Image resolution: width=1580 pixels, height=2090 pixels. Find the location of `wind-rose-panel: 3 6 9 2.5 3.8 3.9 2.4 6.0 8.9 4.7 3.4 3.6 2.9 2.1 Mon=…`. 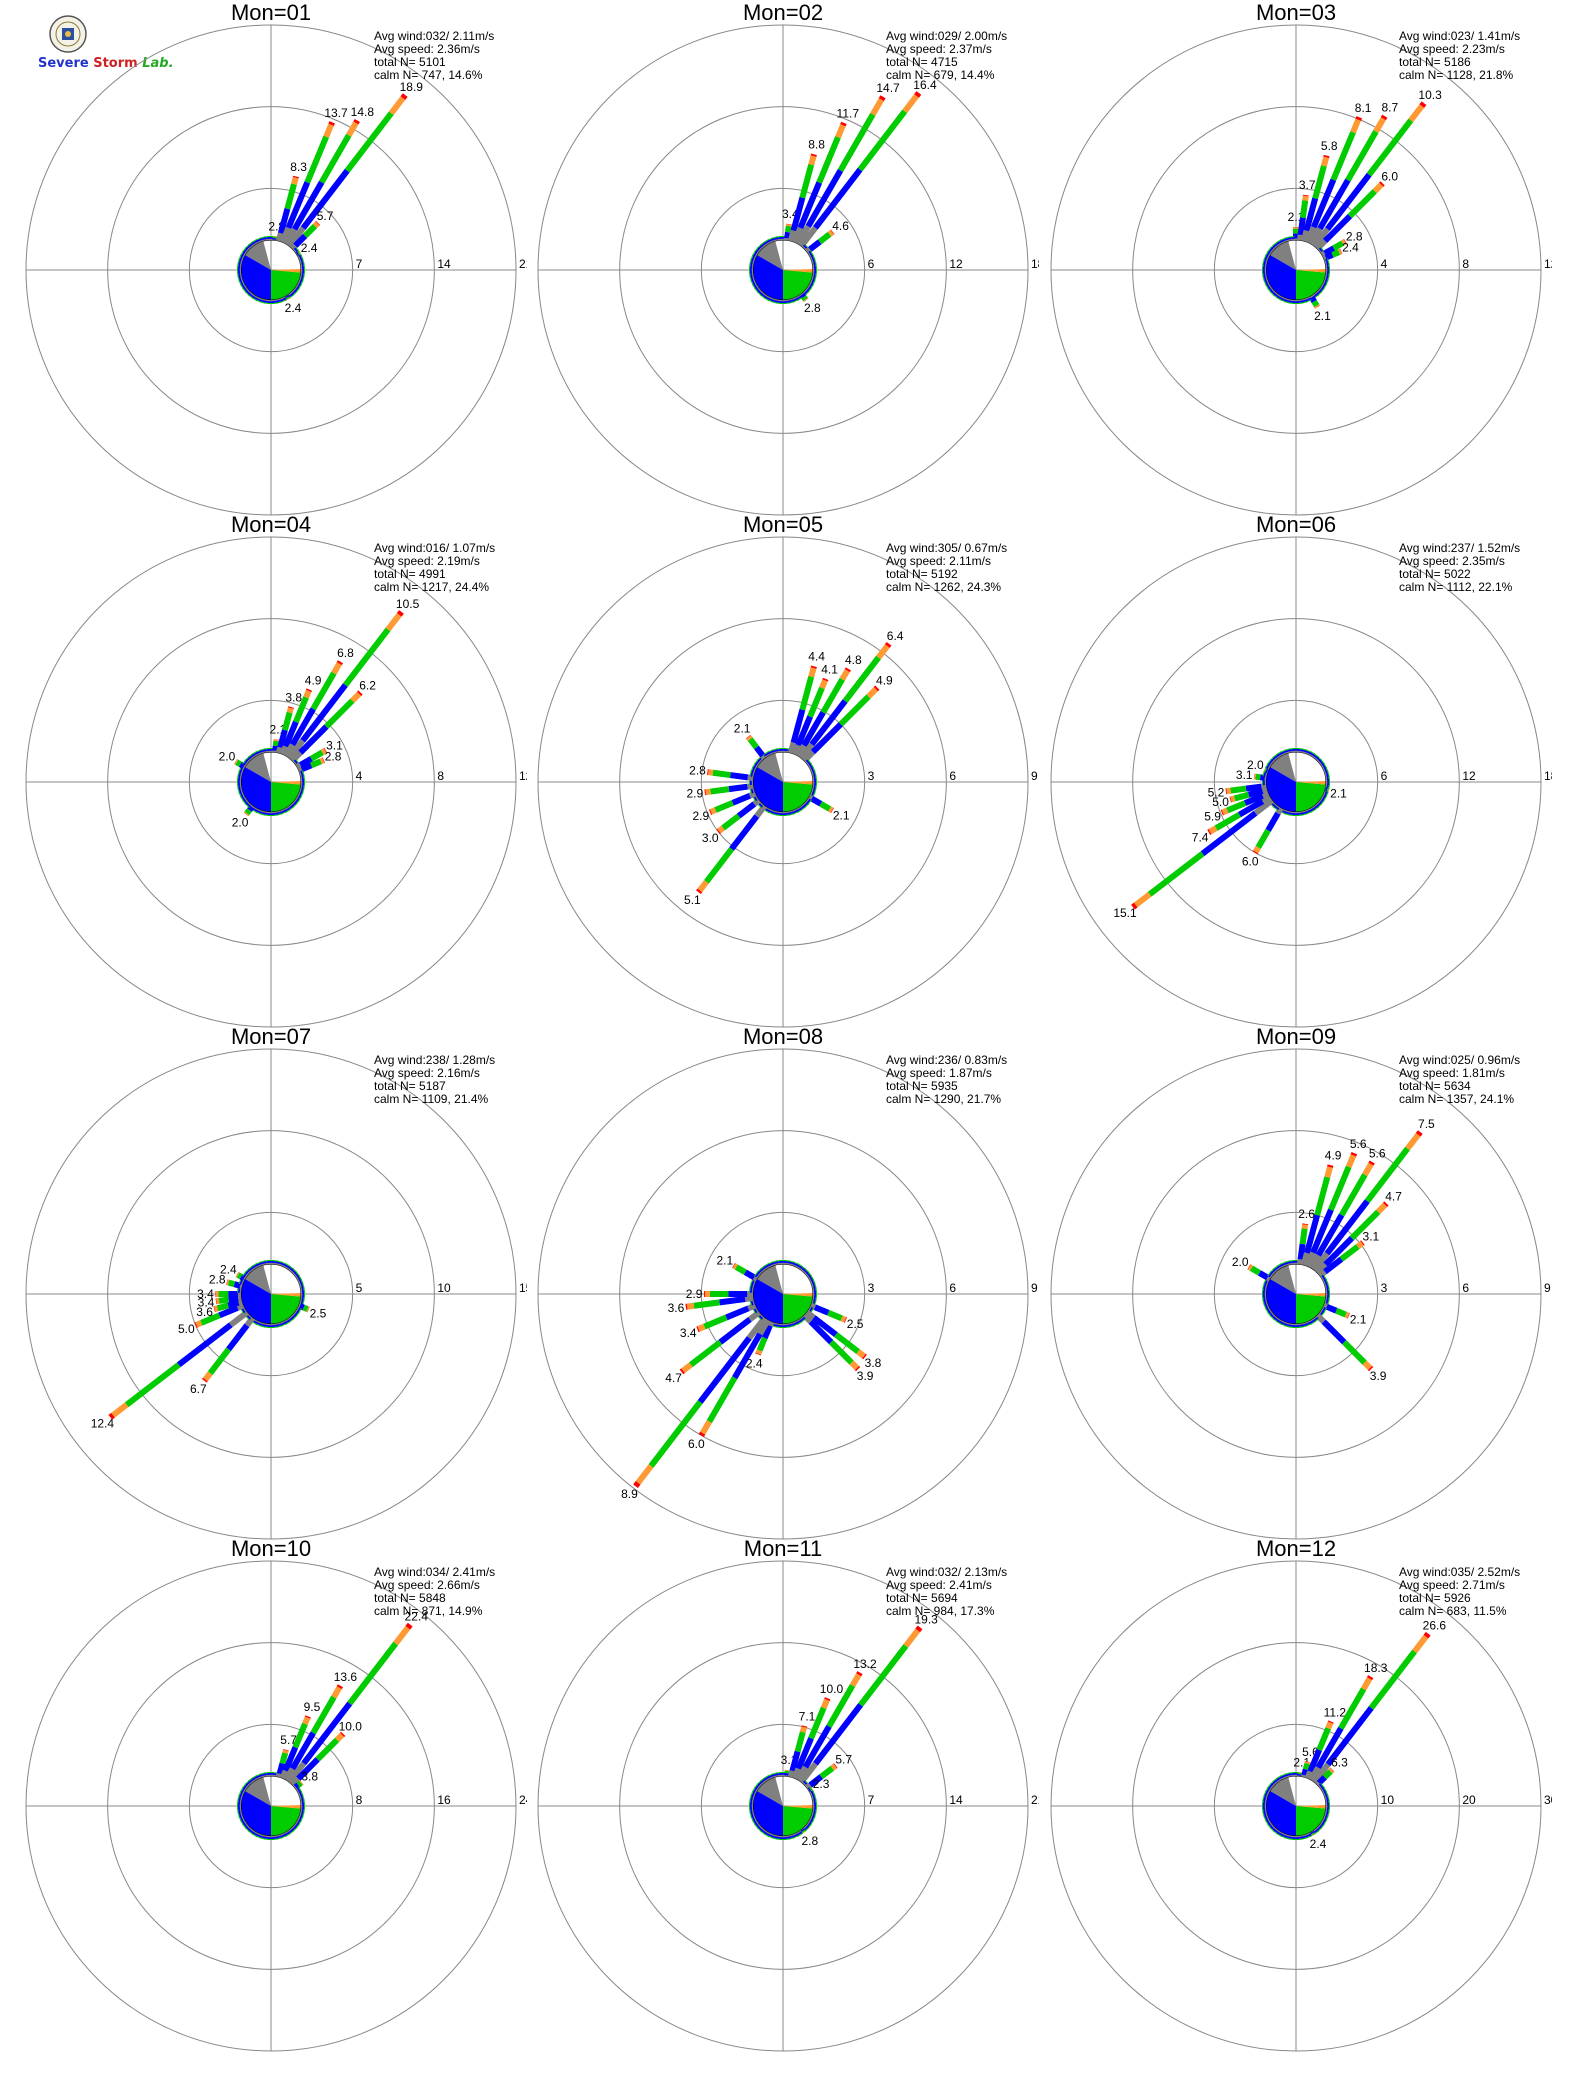

wind-rose-panel: 3 6 9 2.5 3.8 3.9 2.4 6.0 8.9 4.7 3.4 3.6 2.9 2.1 Mon=… is located at coordinates (783, 1282).